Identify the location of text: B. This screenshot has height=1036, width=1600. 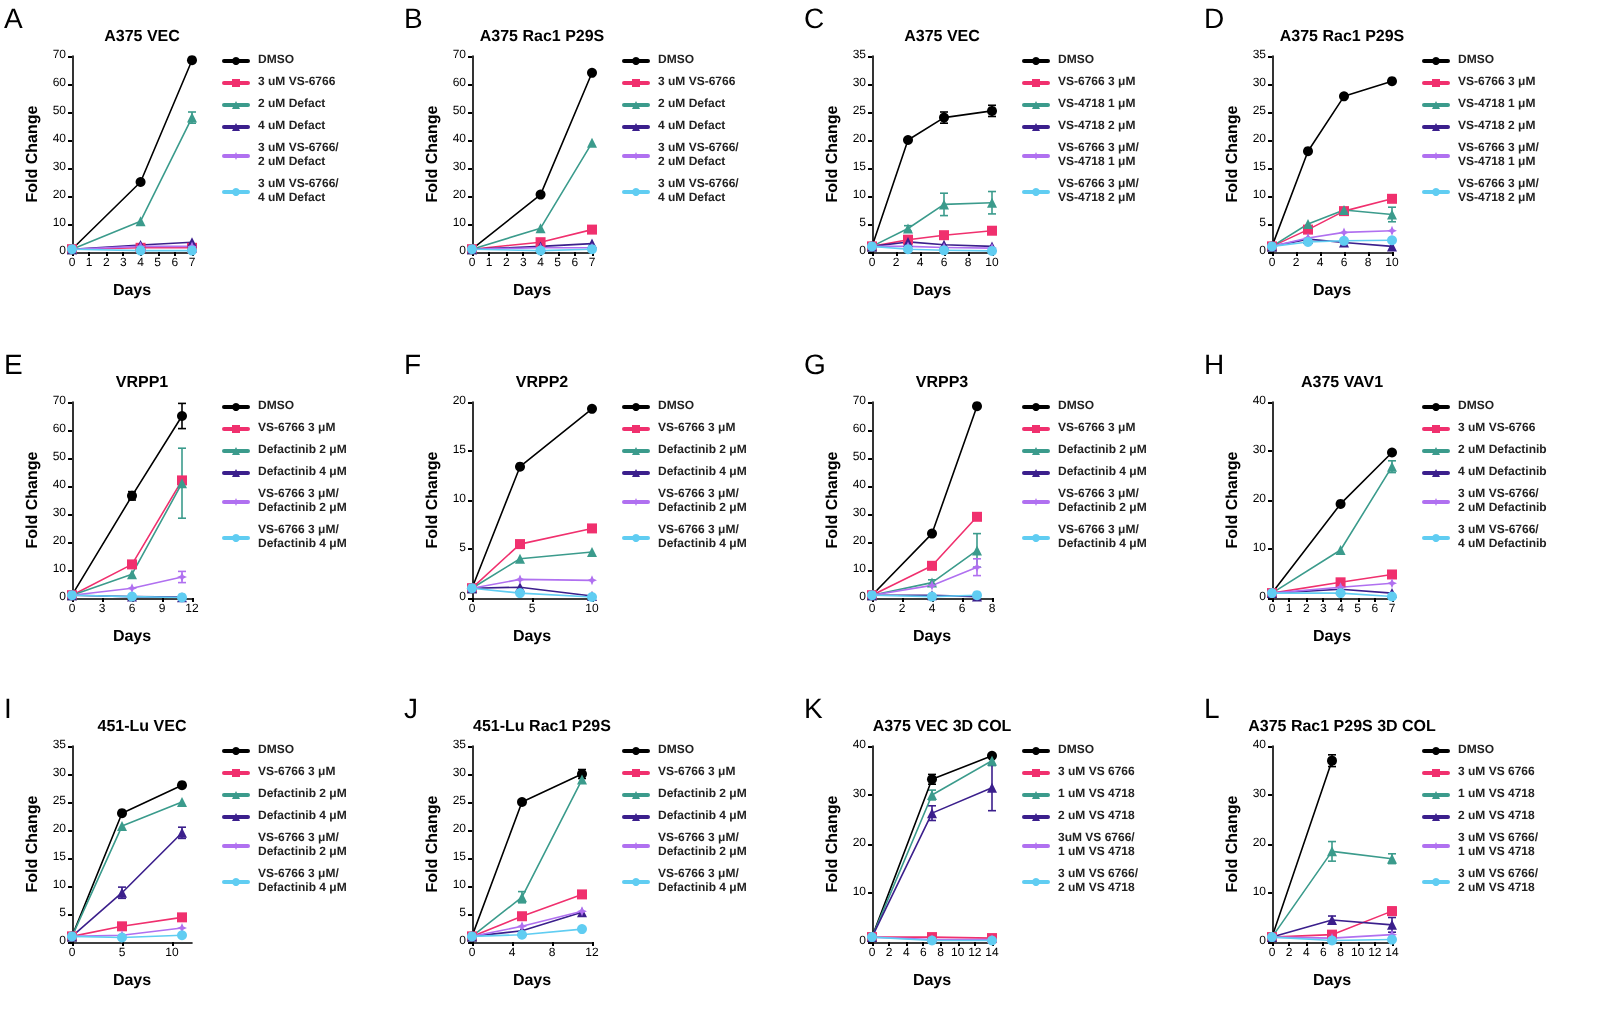
(413, 18).